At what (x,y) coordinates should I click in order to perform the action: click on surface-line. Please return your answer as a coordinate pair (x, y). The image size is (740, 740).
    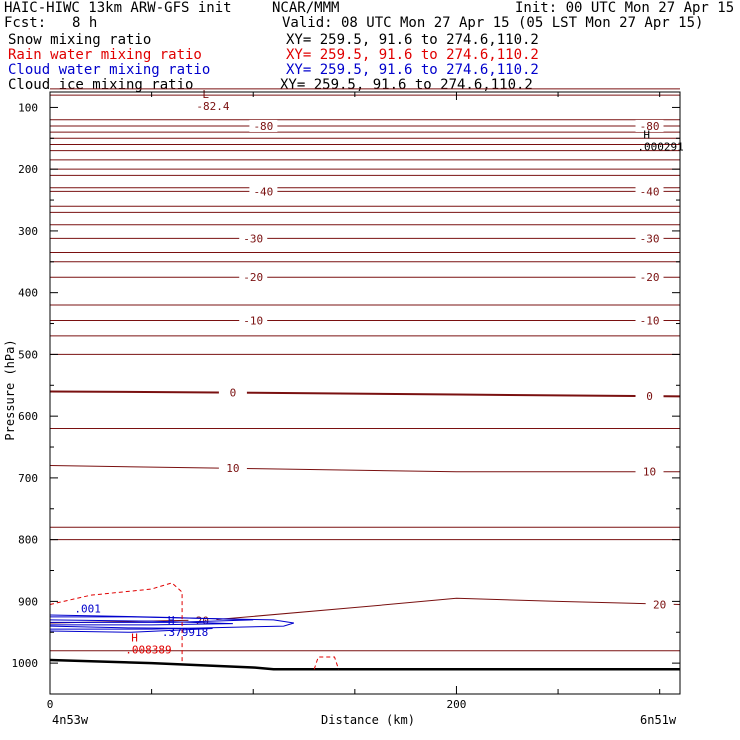
    Looking at the image, I should click on (364, 664).